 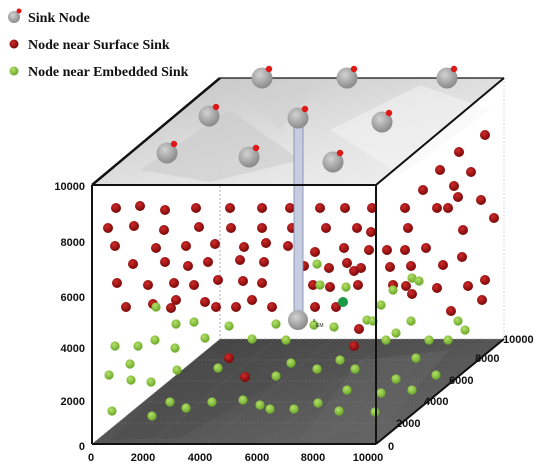 I want to click on legend-sink-label: Sink Node, so click(x=59, y=18).